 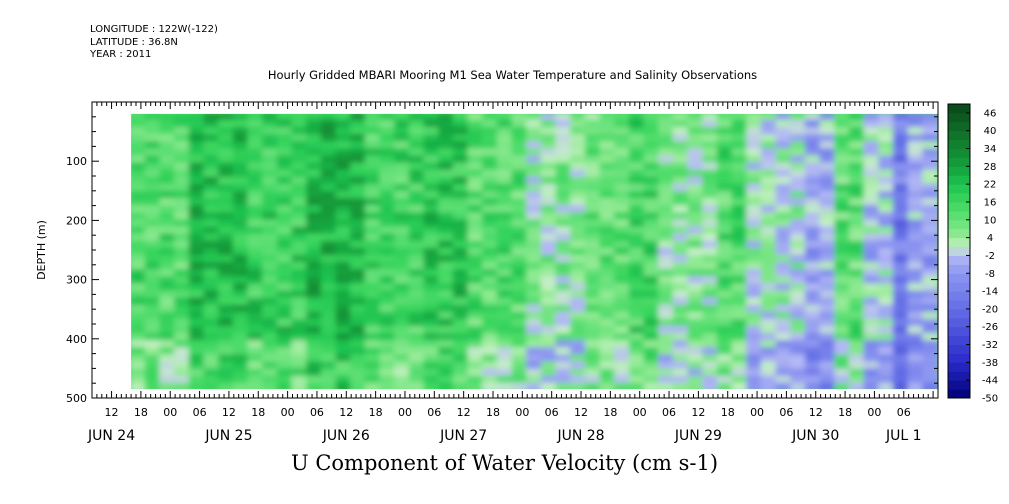 I want to click on longitude-label: LONGITUDE : 122W(-122), so click(x=154, y=29).